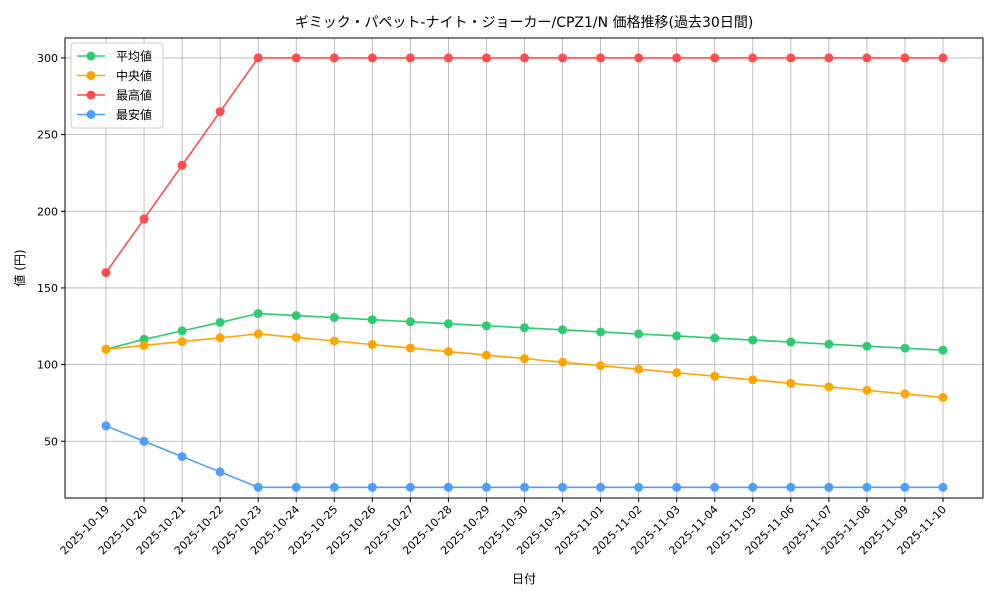  I want to click on legend-label: 中央値, so click(134, 75).